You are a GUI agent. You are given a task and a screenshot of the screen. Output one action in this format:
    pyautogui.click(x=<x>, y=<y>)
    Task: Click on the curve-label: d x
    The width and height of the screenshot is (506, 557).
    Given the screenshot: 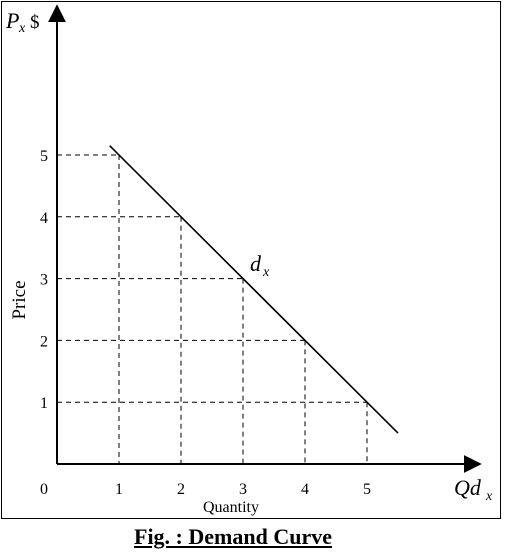 What is the action you would take?
    pyautogui.click(x=260, y=265)
    